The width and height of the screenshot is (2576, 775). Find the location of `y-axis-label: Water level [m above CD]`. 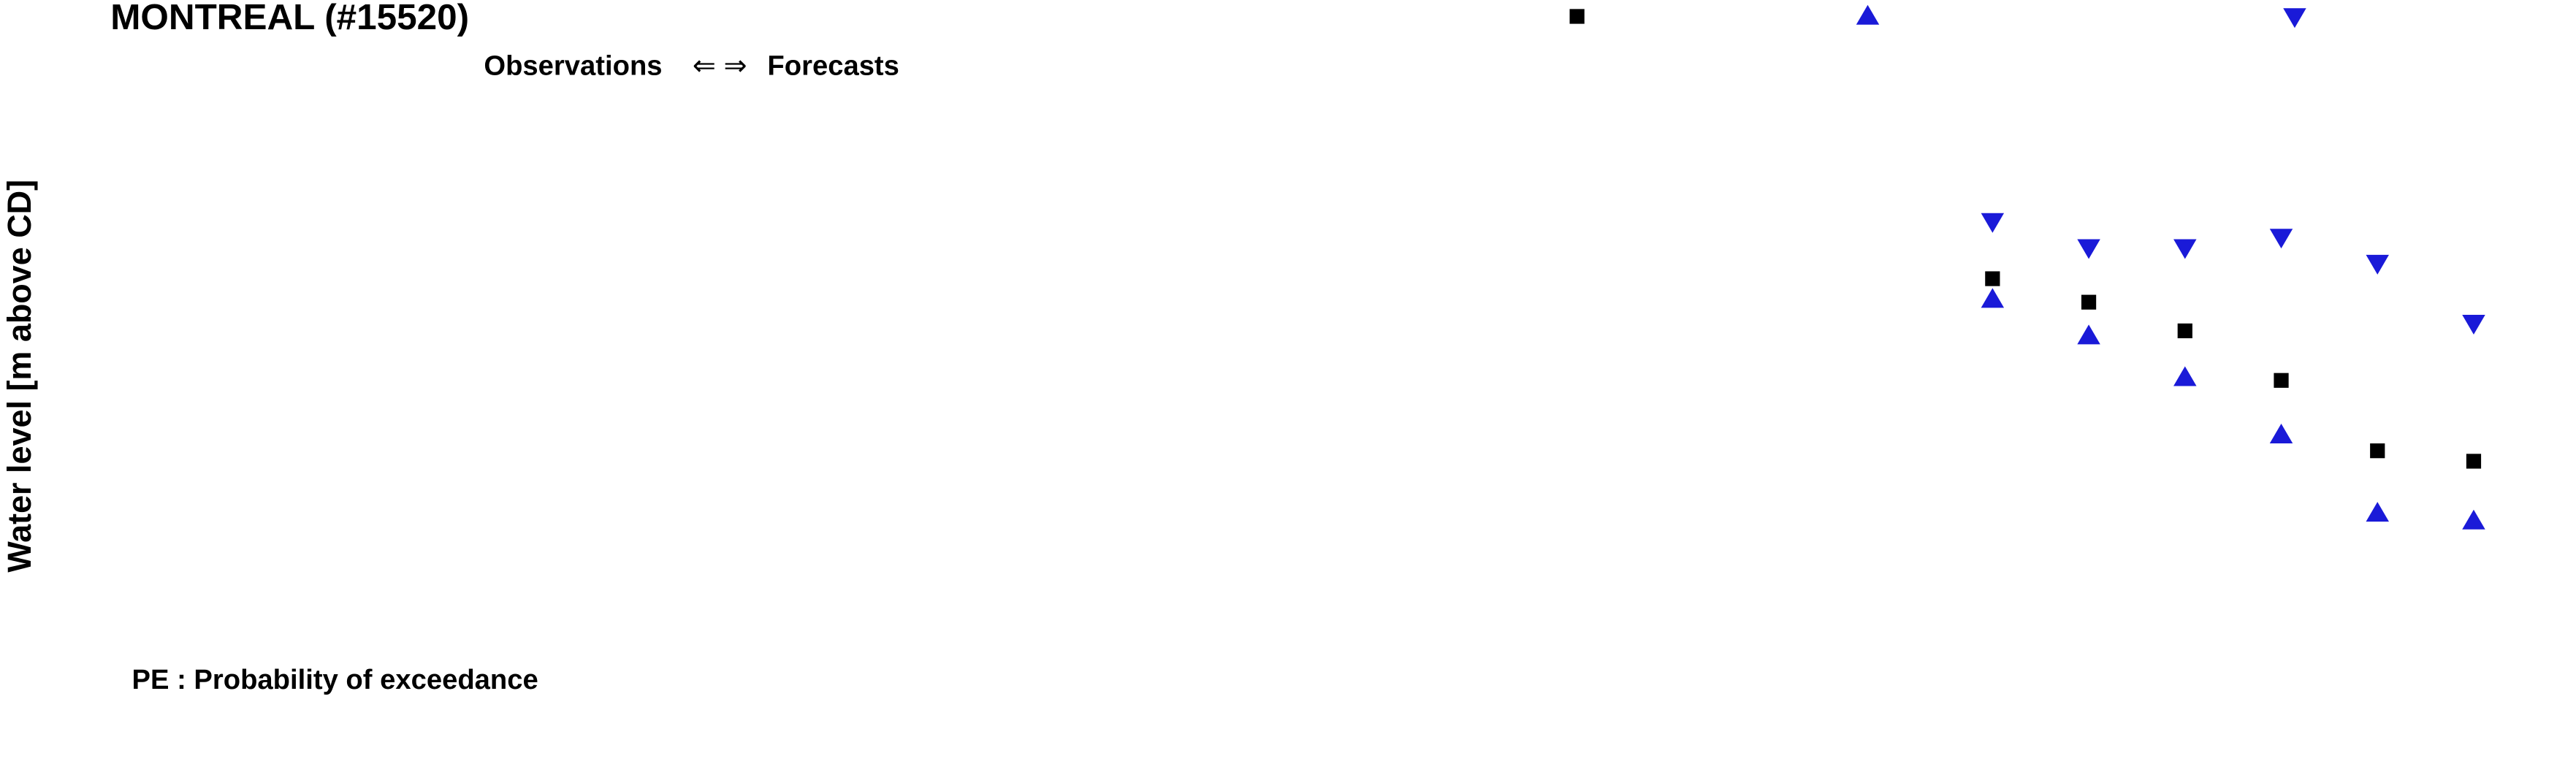

y-axis-label: Water level [m above CD] is located at coordinates (20, 377).